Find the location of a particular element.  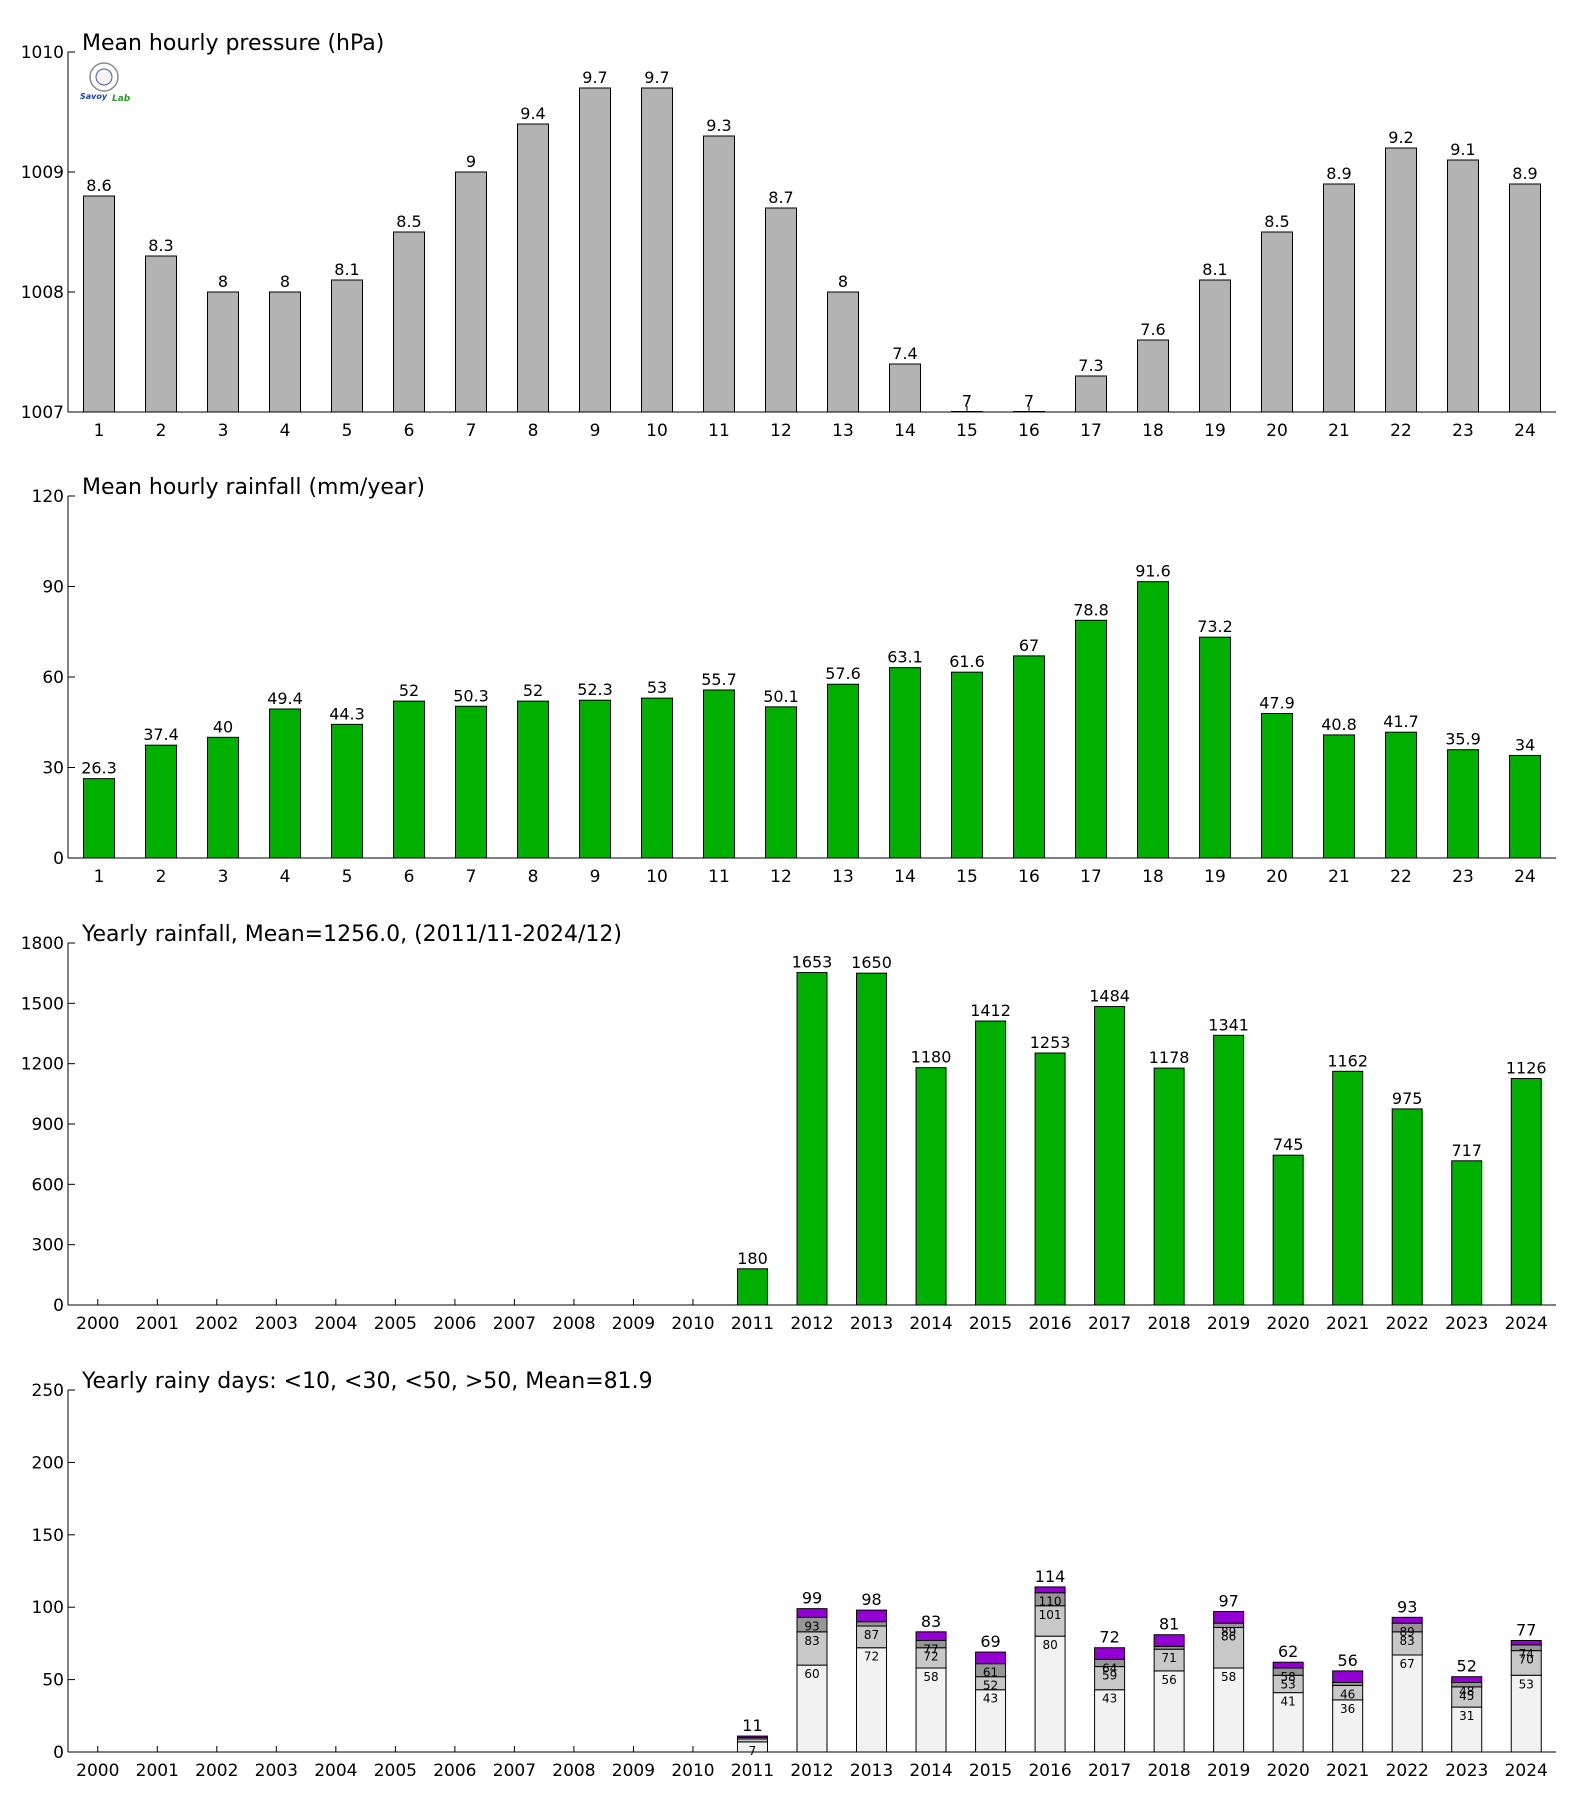

segment-label-lt10: 36 is located at coordinates (1347, 1709).